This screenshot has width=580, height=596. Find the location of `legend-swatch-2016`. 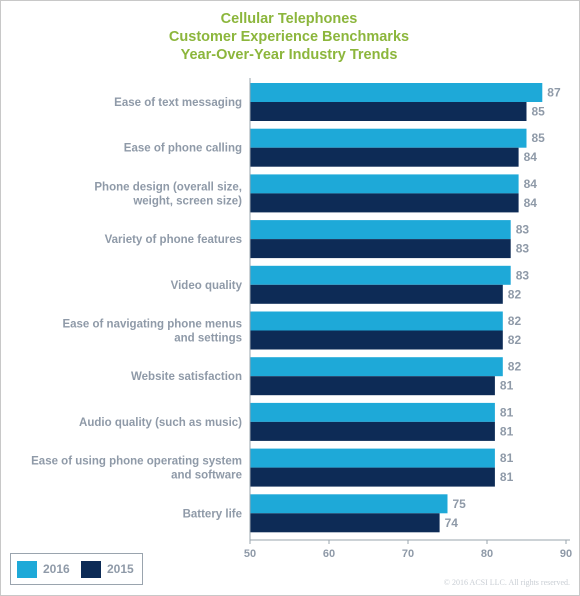

legend-swatch-2016 is located at coordinates (27, 569).